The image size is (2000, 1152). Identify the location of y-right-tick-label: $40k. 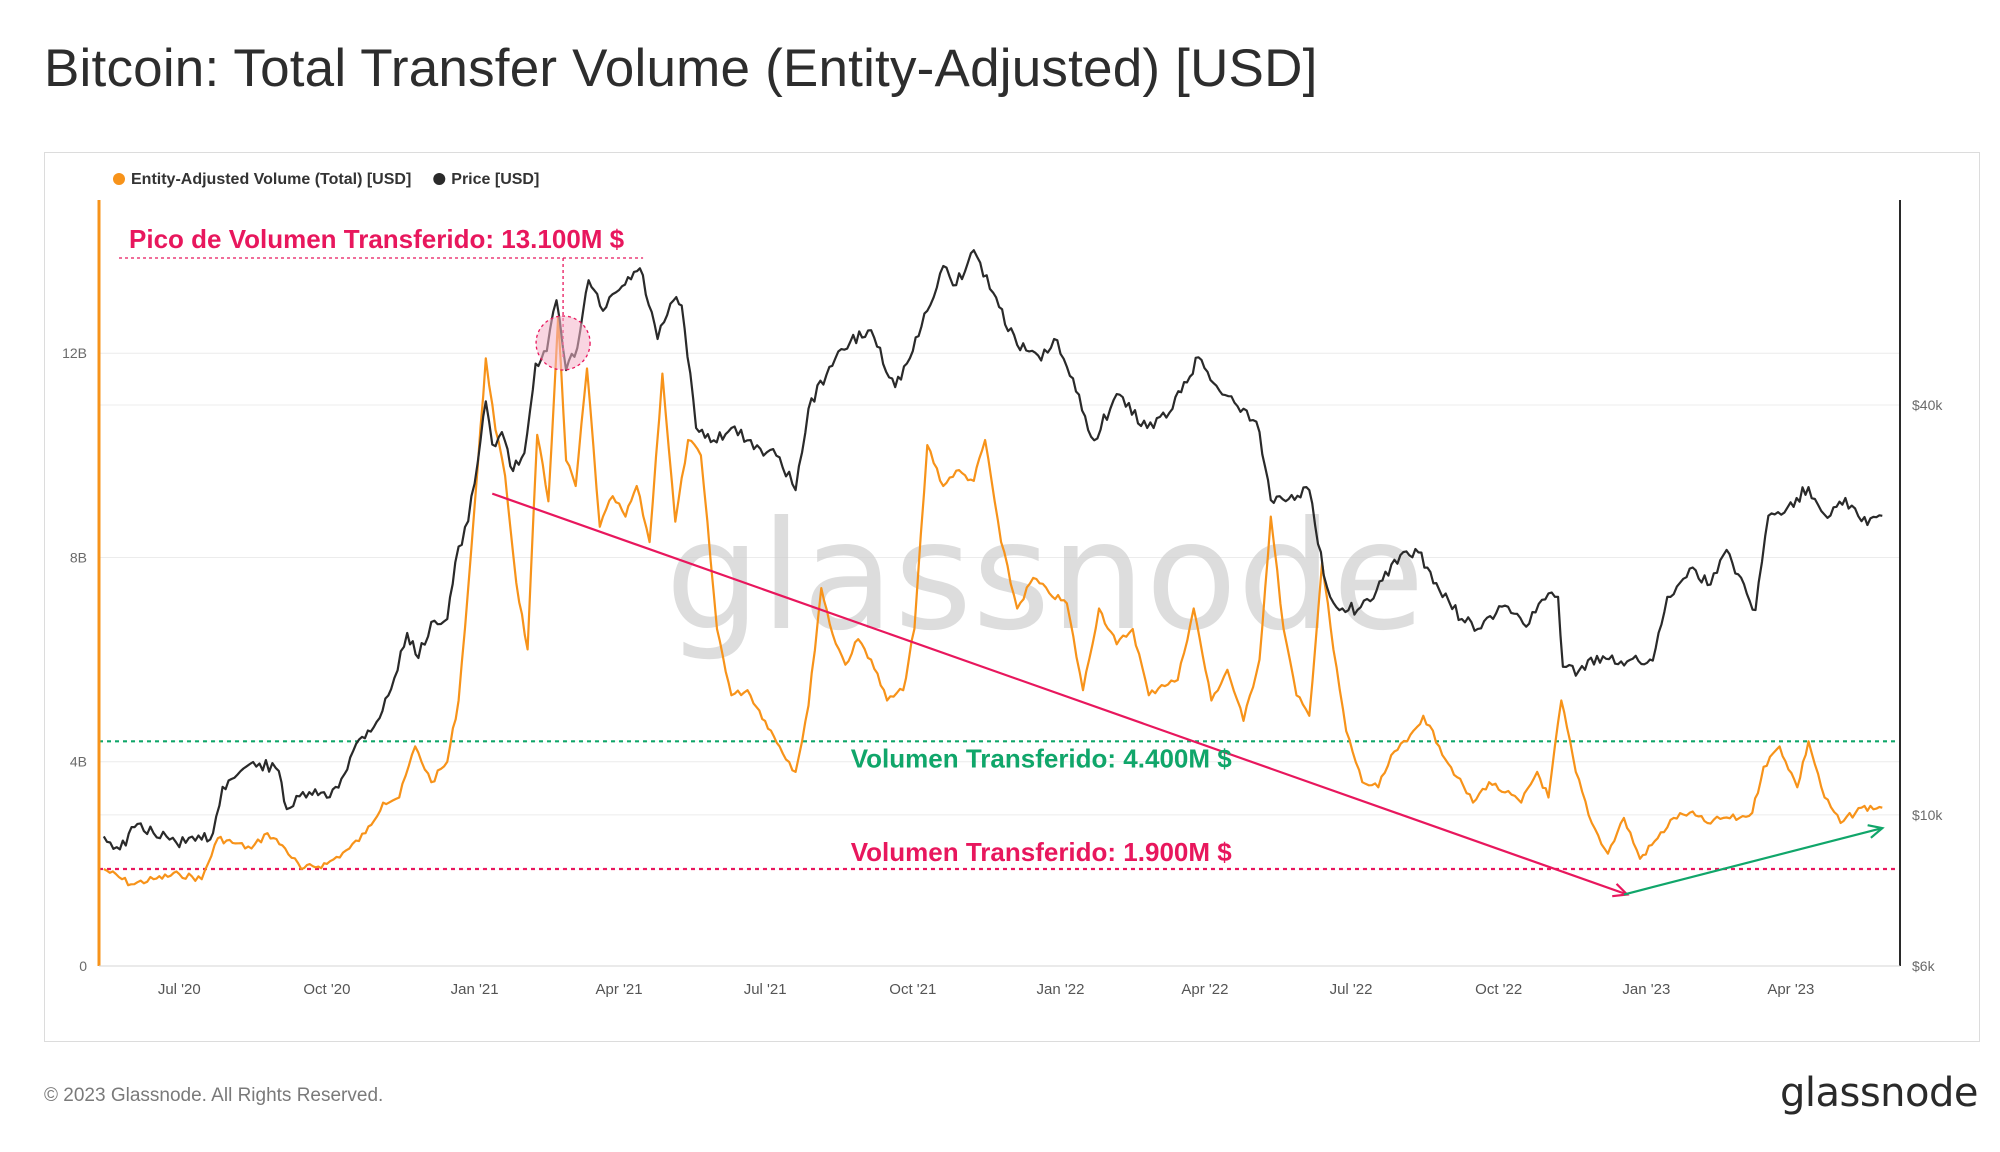
(1927, 405).